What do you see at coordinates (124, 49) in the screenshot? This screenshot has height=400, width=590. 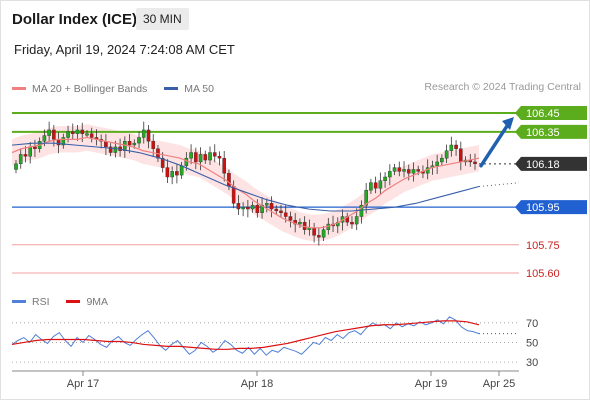 I see `datetime-label: Friday, April 19, 2024 7:24:08 AM CET` at bounding box center [124, 49].